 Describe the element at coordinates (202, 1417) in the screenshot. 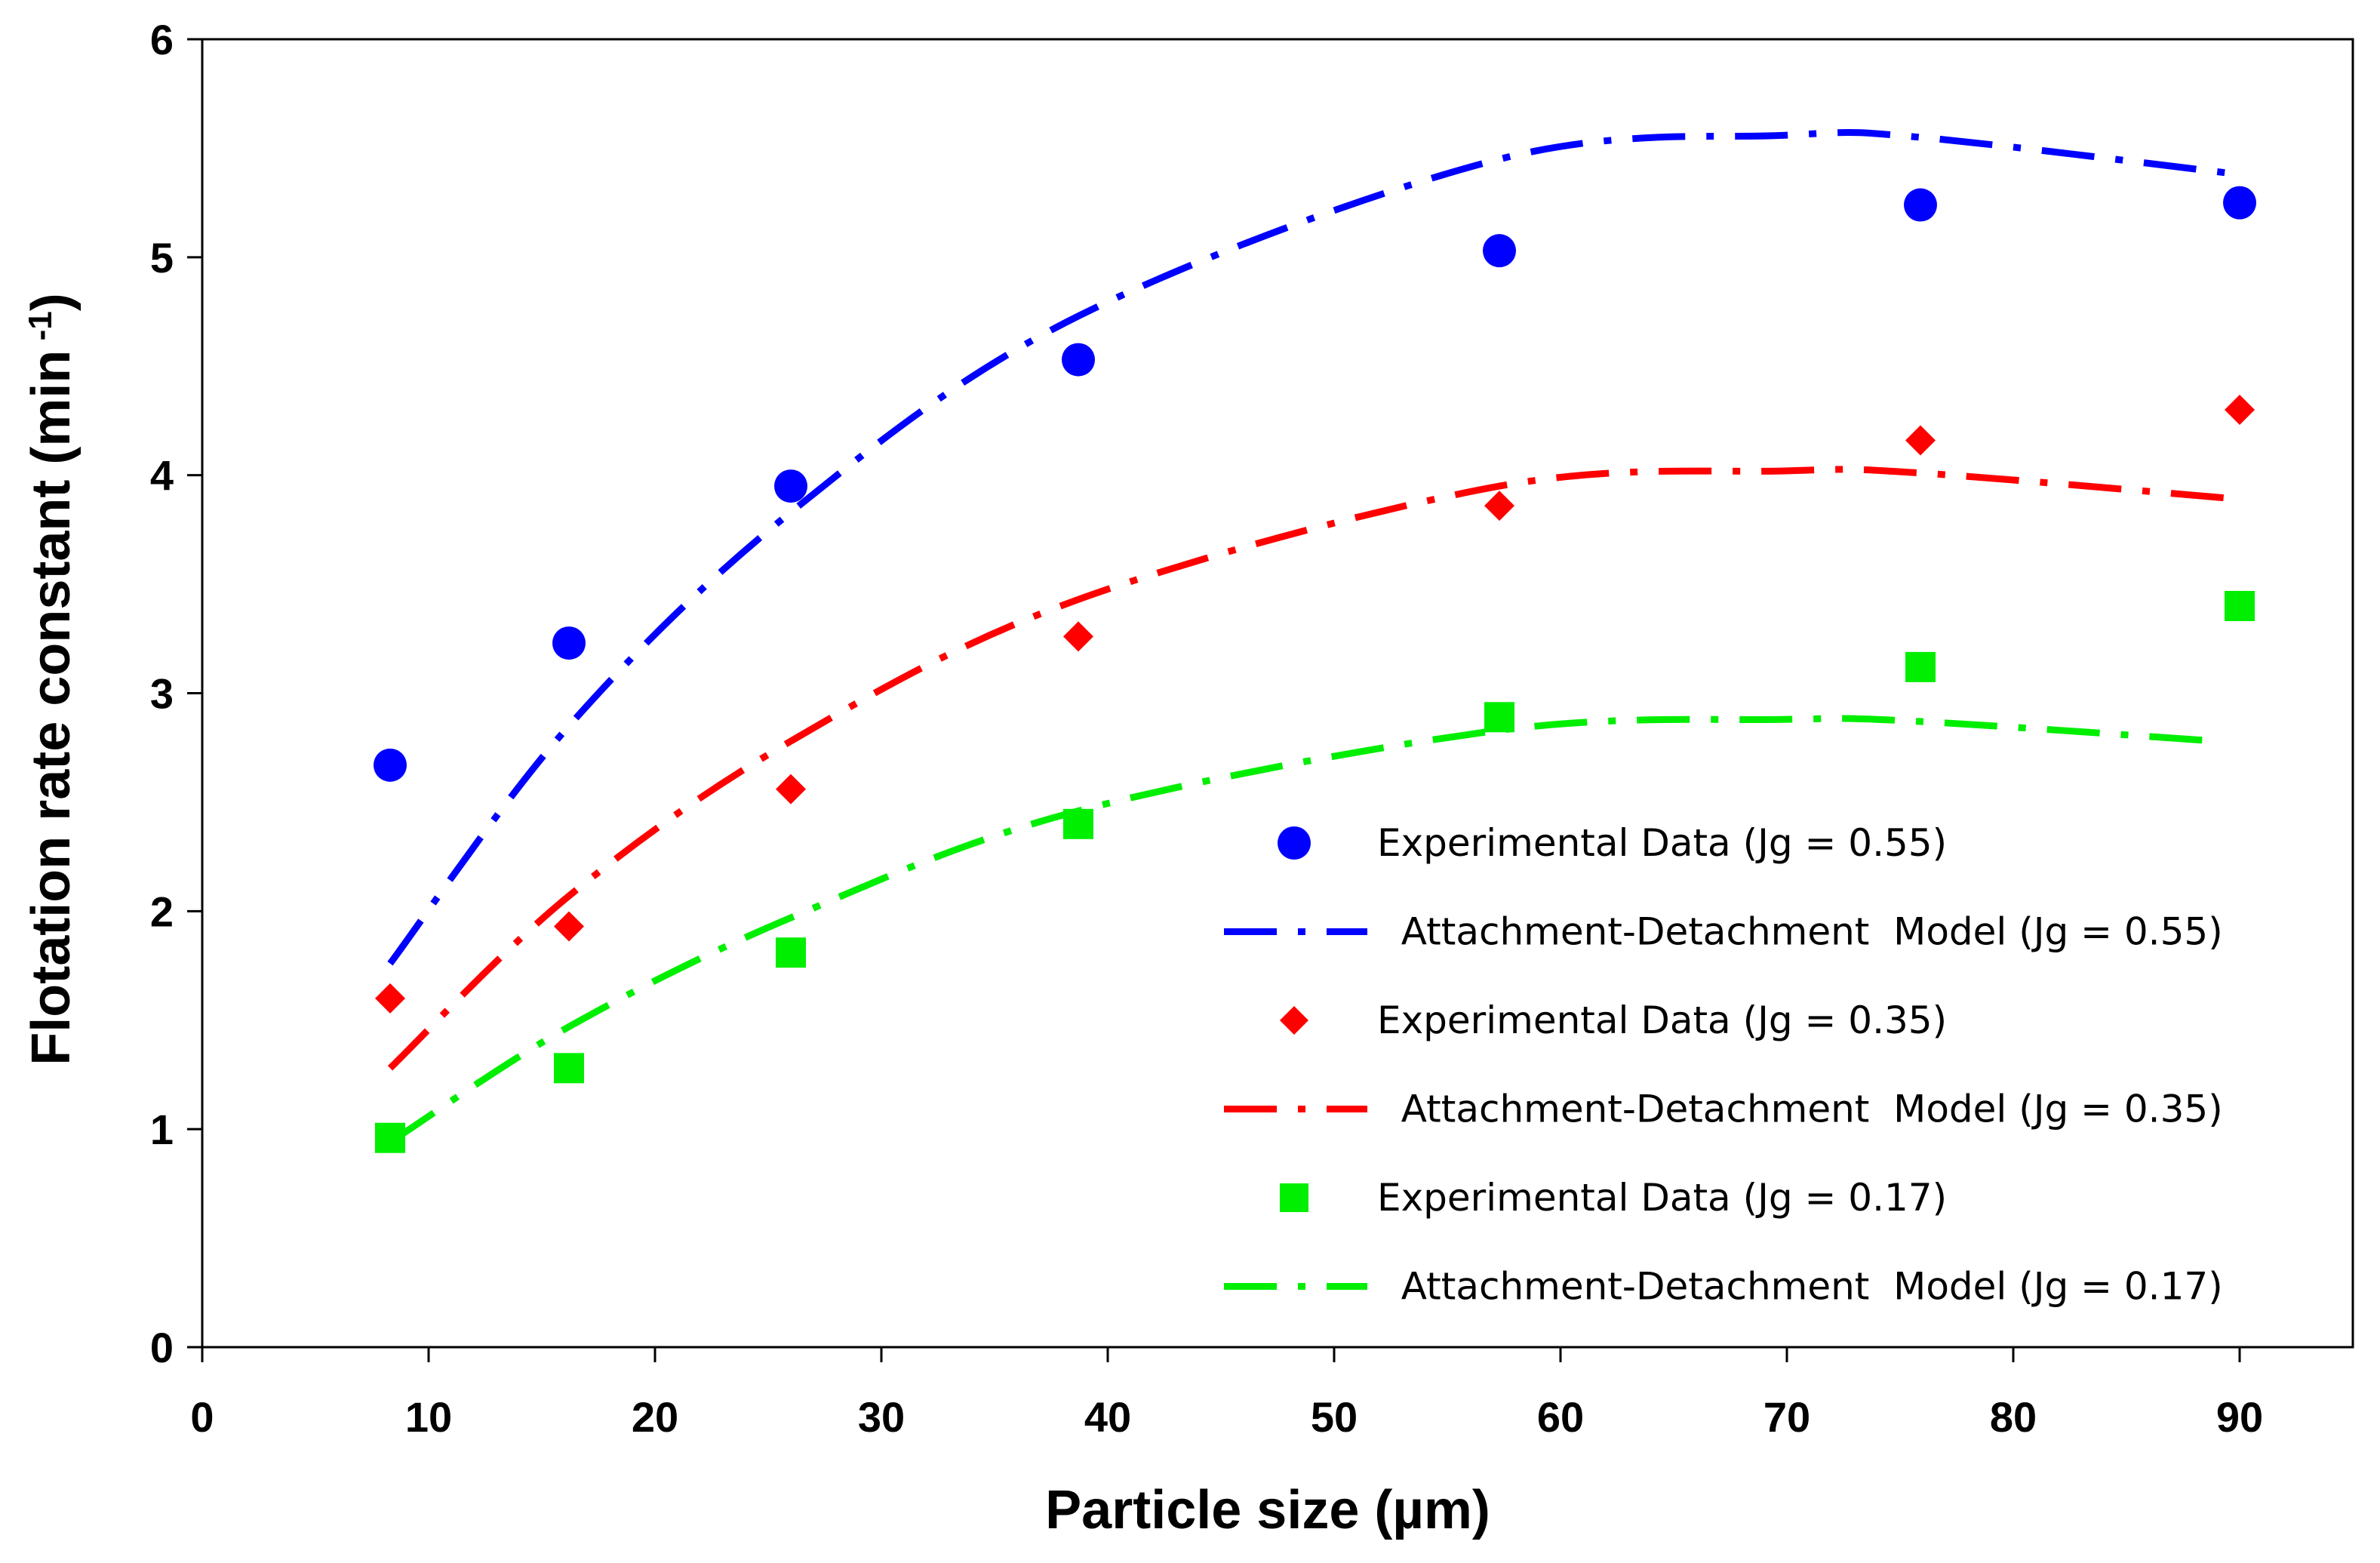

I see `x-tick-label: 0` at that location.